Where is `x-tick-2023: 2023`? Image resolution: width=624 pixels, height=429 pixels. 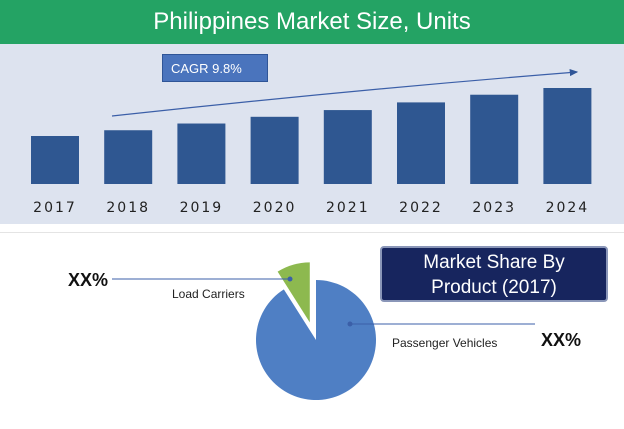 x-tick-2023: 2023 is located at coordinates (494, 208).